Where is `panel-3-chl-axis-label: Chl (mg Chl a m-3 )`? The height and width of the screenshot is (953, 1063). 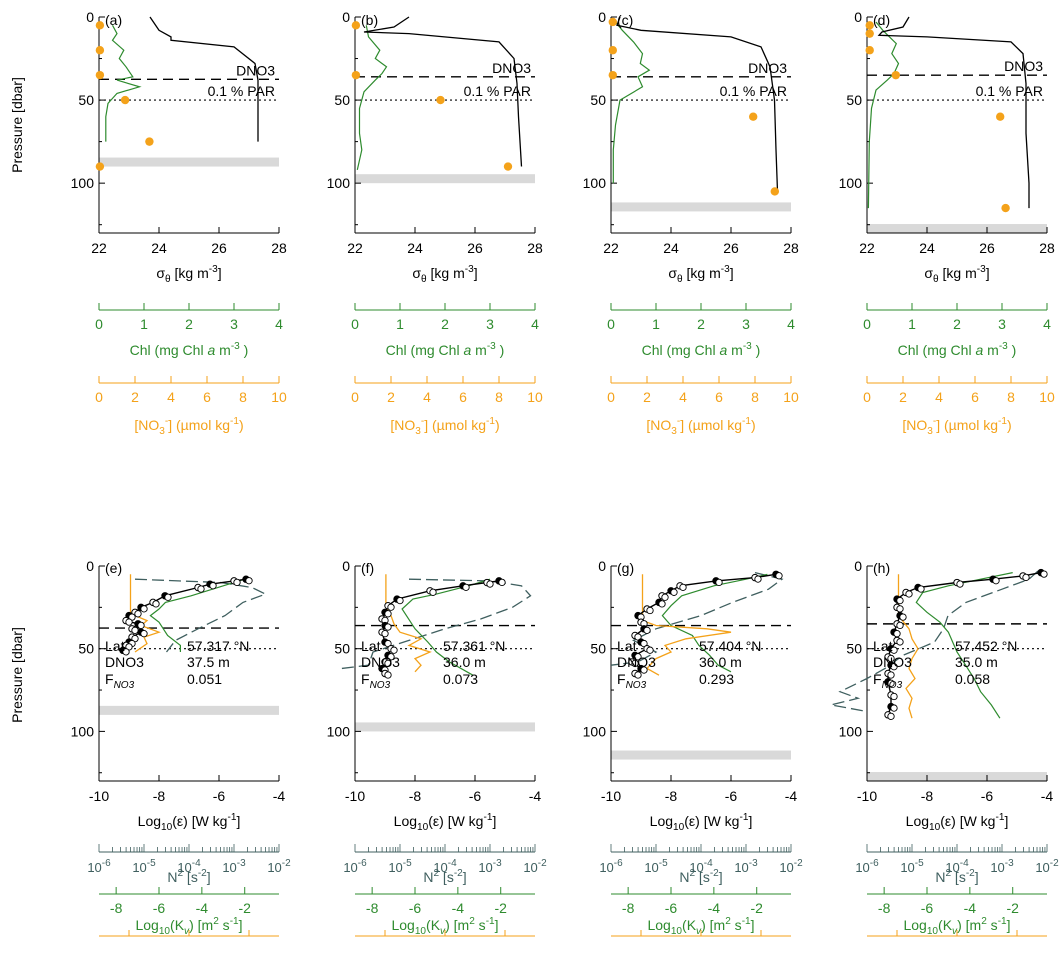
panel-3-chl-axis-label: Chl (mg Chl a m-3 ) is located at coordinates (701, 349).